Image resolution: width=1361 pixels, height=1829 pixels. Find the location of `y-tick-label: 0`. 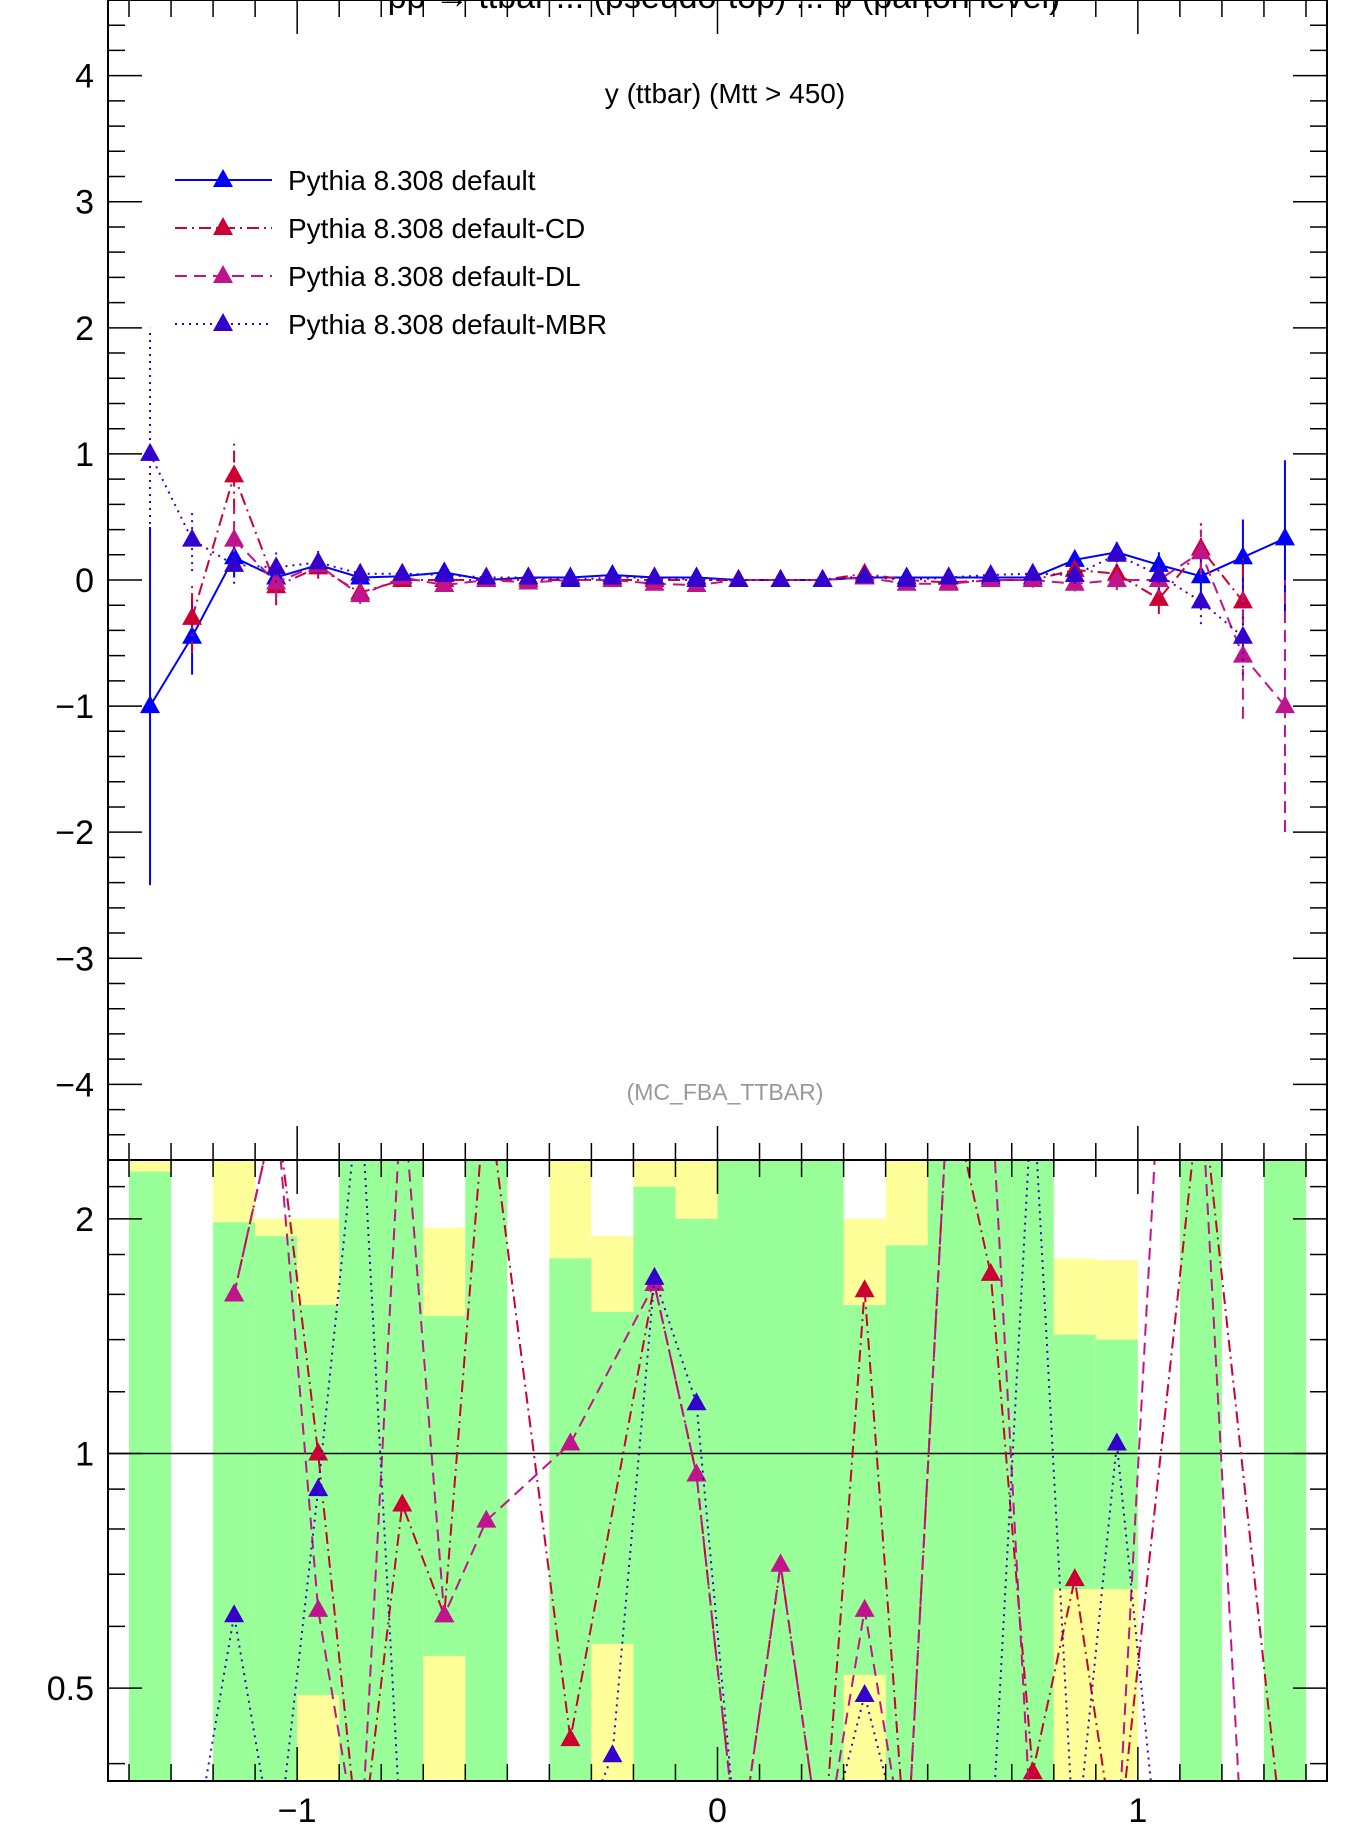

y-tick-label: 0 is located at coordinates (84, 581).